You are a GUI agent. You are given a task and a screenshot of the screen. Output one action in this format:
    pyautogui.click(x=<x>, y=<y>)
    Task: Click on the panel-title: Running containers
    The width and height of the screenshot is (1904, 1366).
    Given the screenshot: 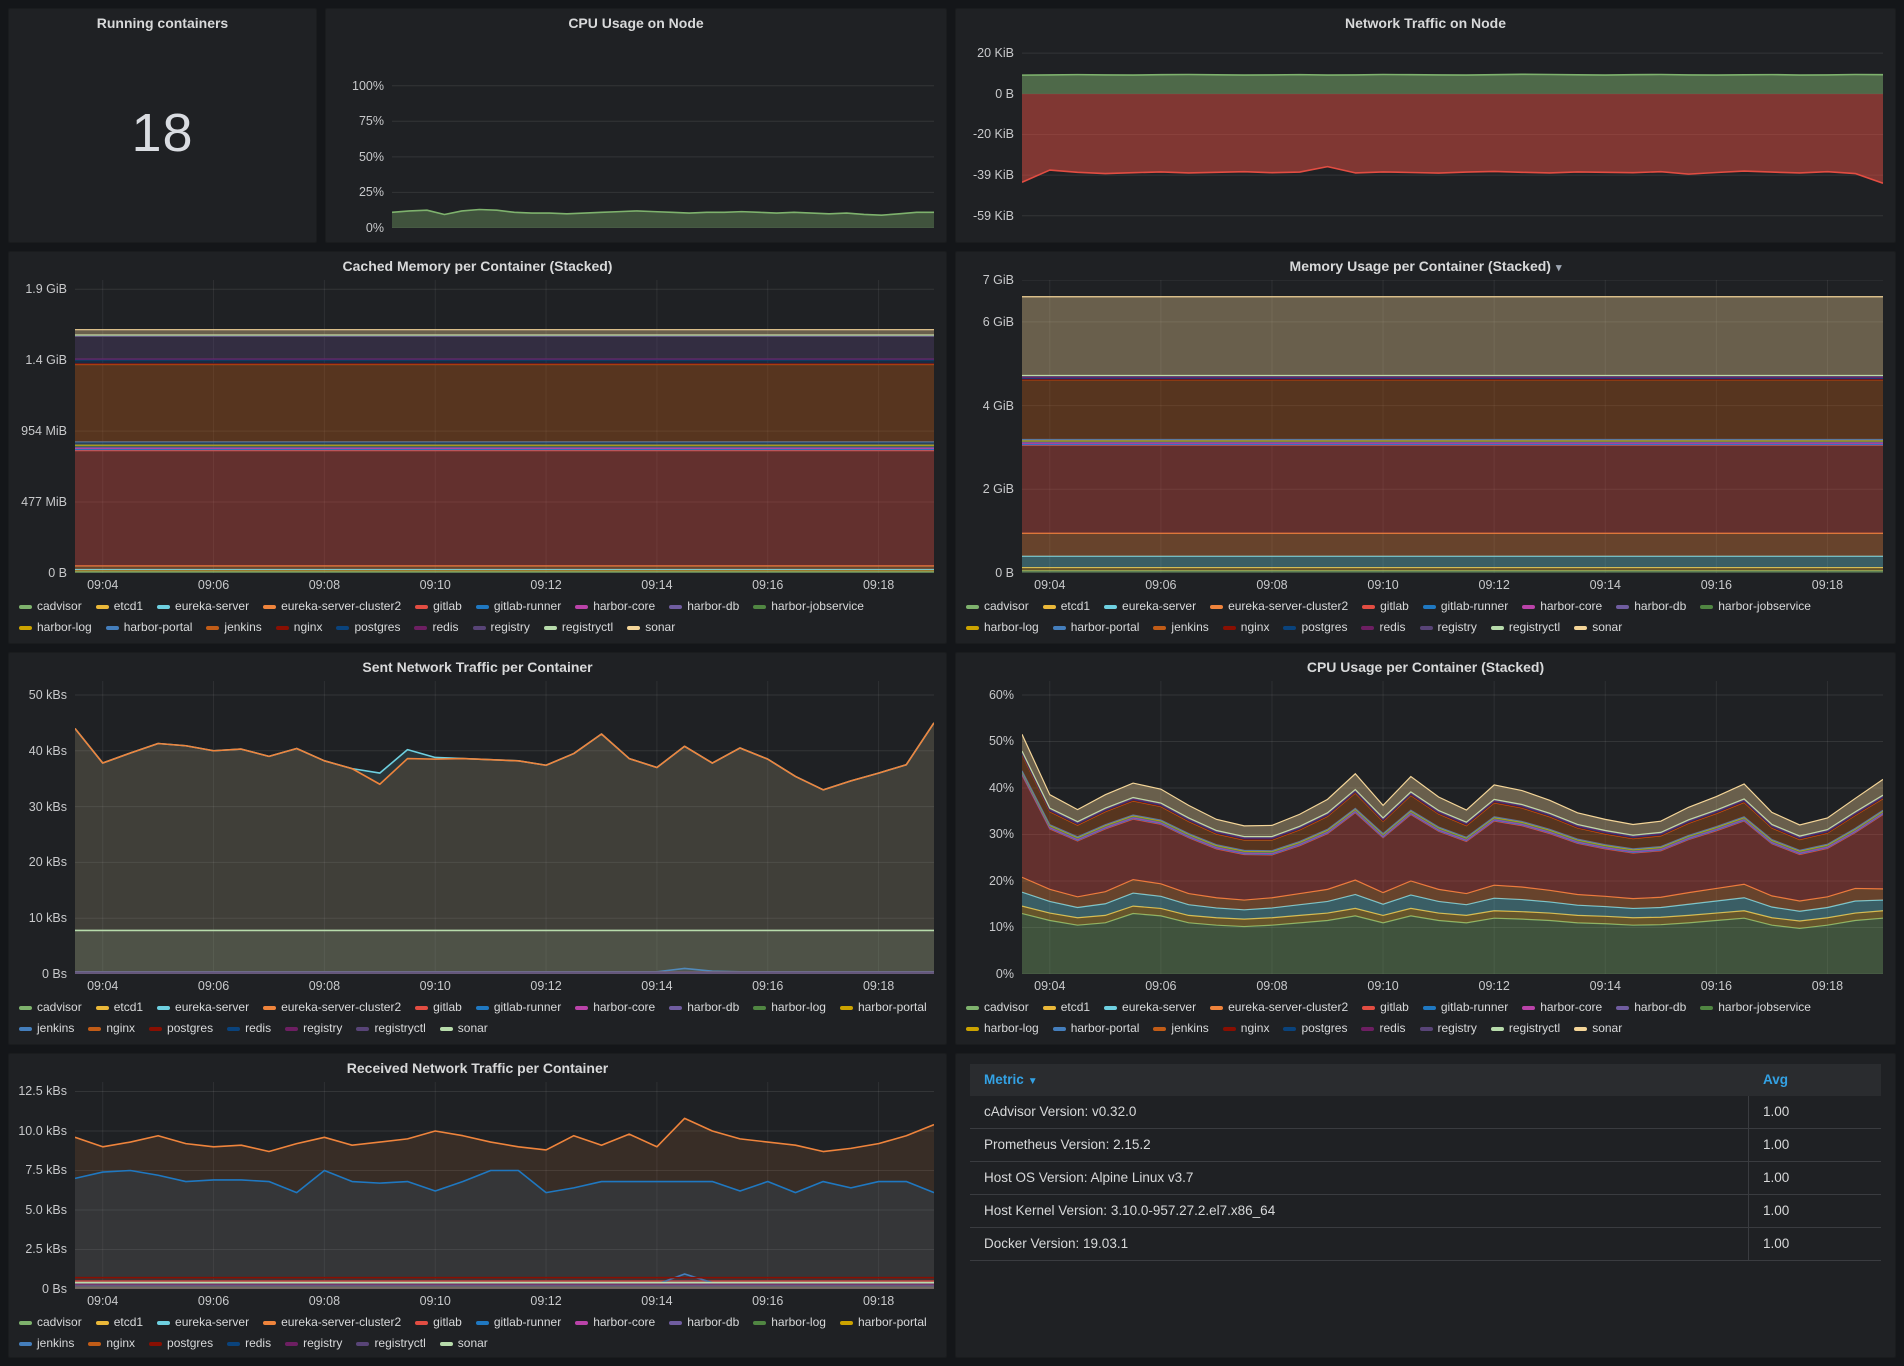 What is the action you would take?
    pyautogui.click(x=162, y=23)
    